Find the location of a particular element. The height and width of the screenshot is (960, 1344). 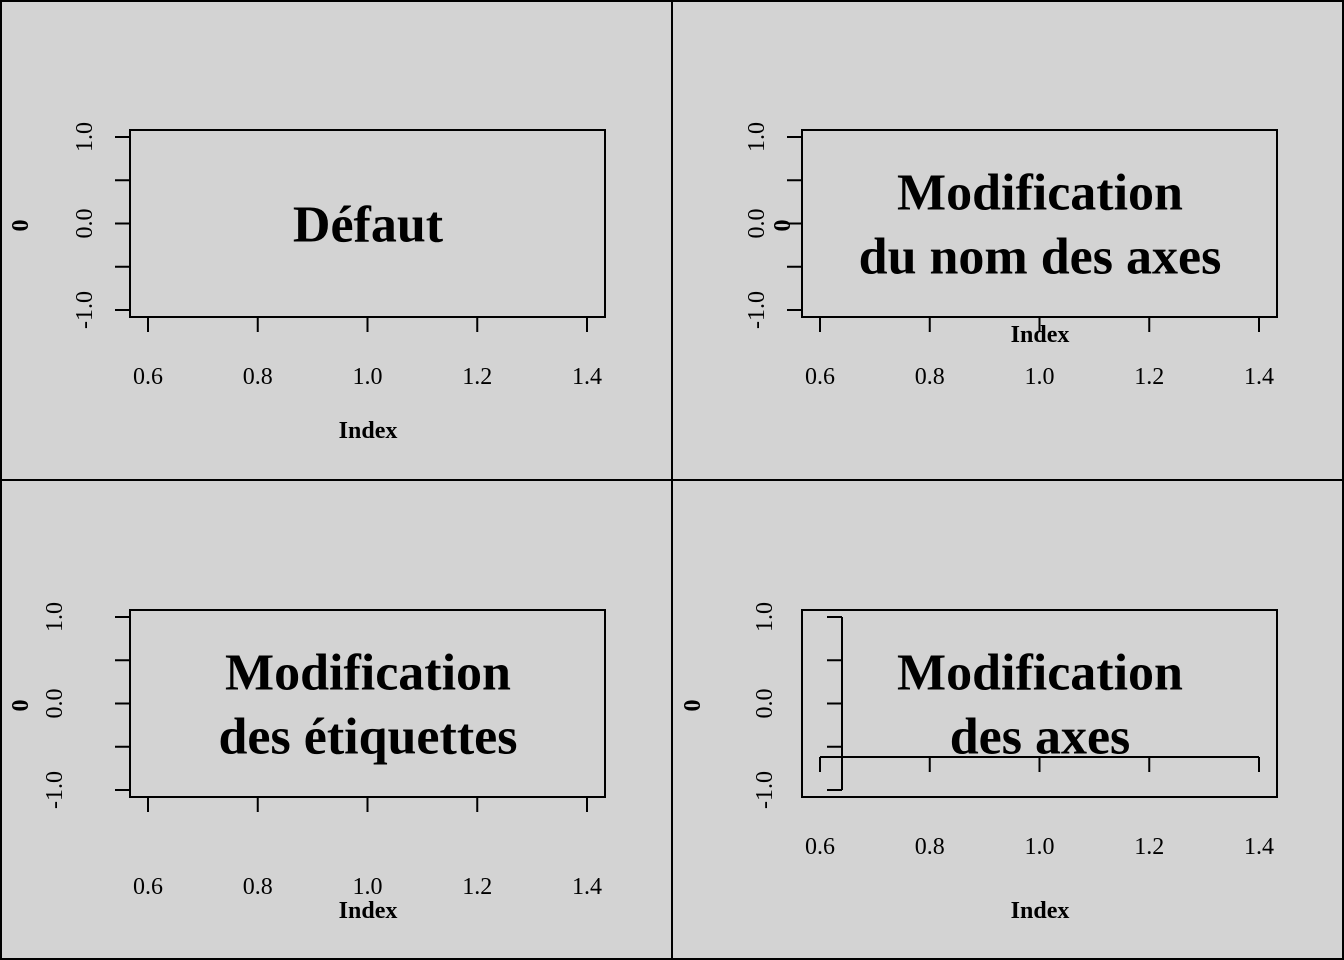

panel-text-line-2: des axes is located at coordinates (1040, 737).